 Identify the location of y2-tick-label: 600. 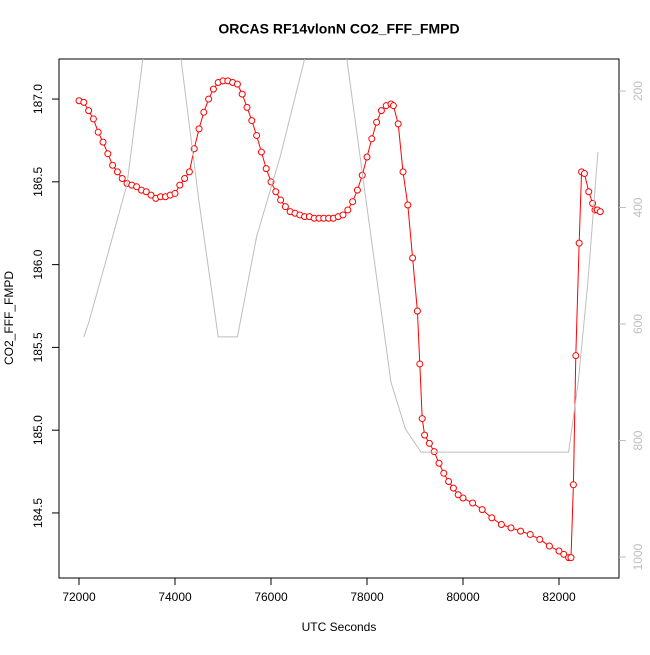
(638, 324).